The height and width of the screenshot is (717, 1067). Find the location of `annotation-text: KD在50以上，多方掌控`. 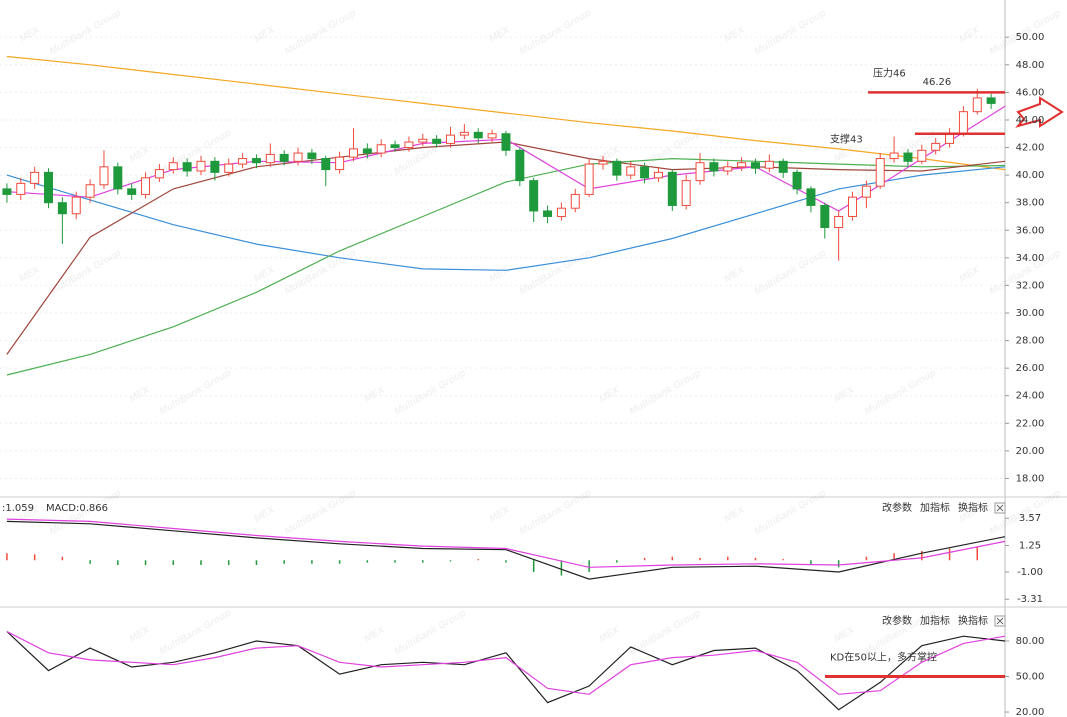

annotation-text: KD在50以上，多方掌控 is located at coordinates (883, 657).